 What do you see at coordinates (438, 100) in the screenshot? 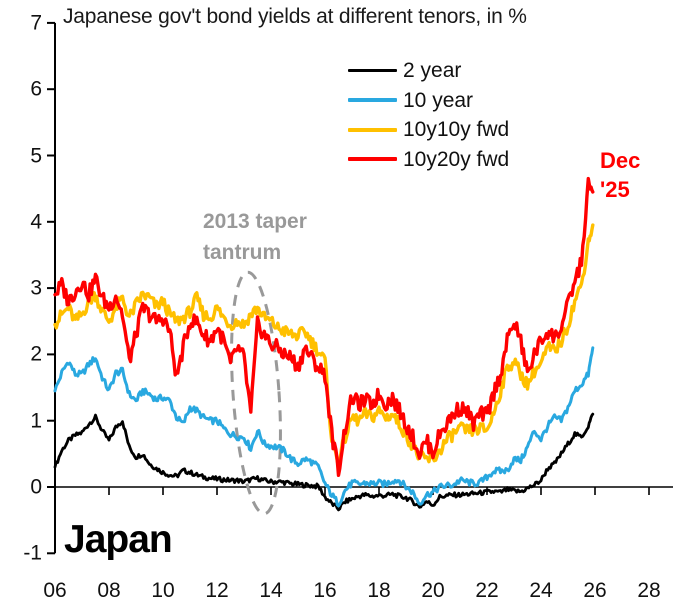
I see `legend-label-10-year: 10 year` at bounding box center [438, 100].